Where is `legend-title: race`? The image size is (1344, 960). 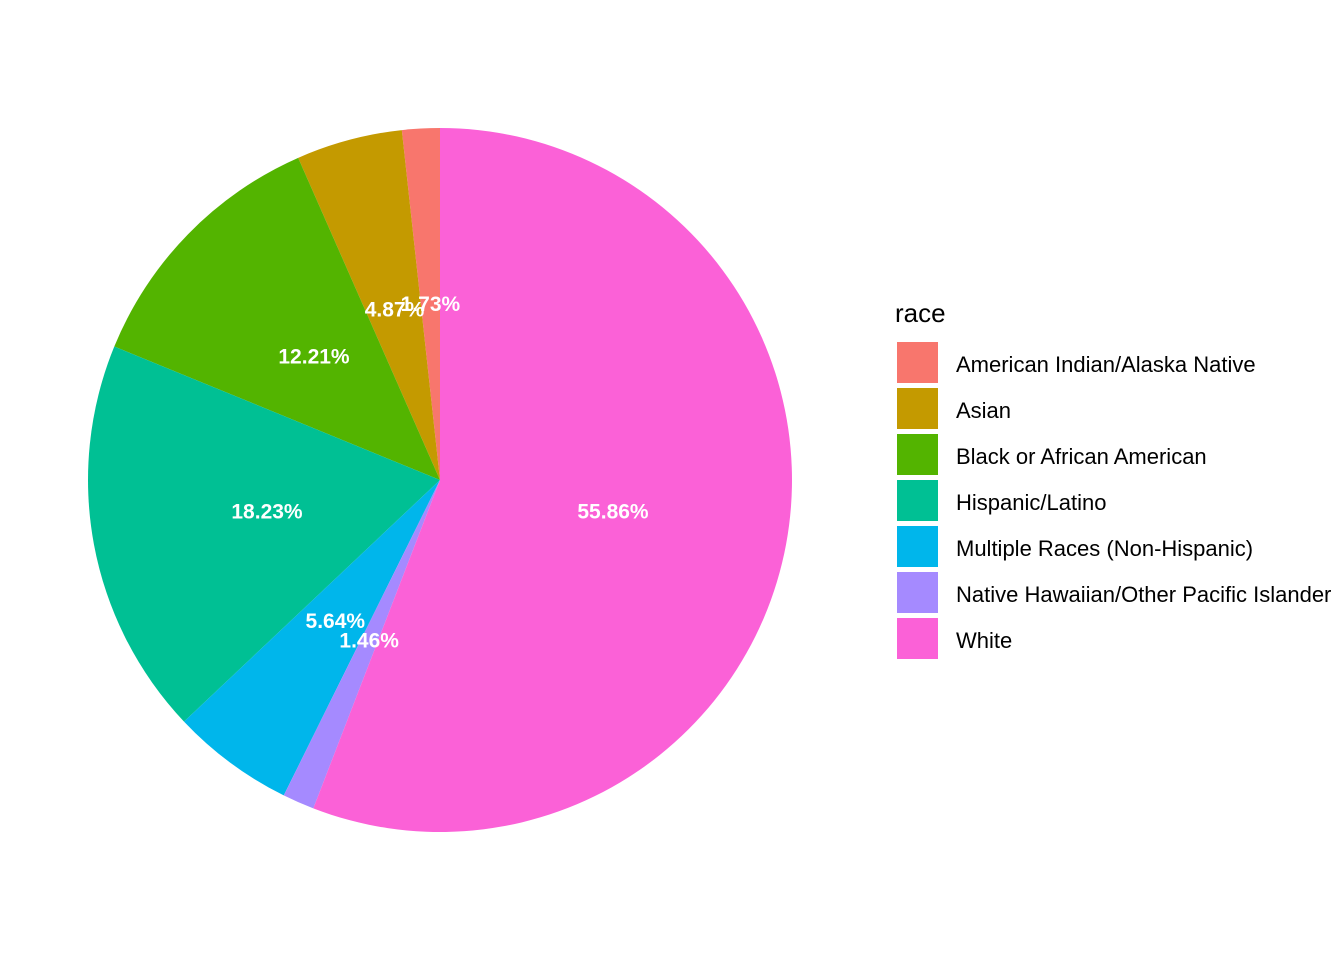 legend-title: race is located at coordinates (920, 313).